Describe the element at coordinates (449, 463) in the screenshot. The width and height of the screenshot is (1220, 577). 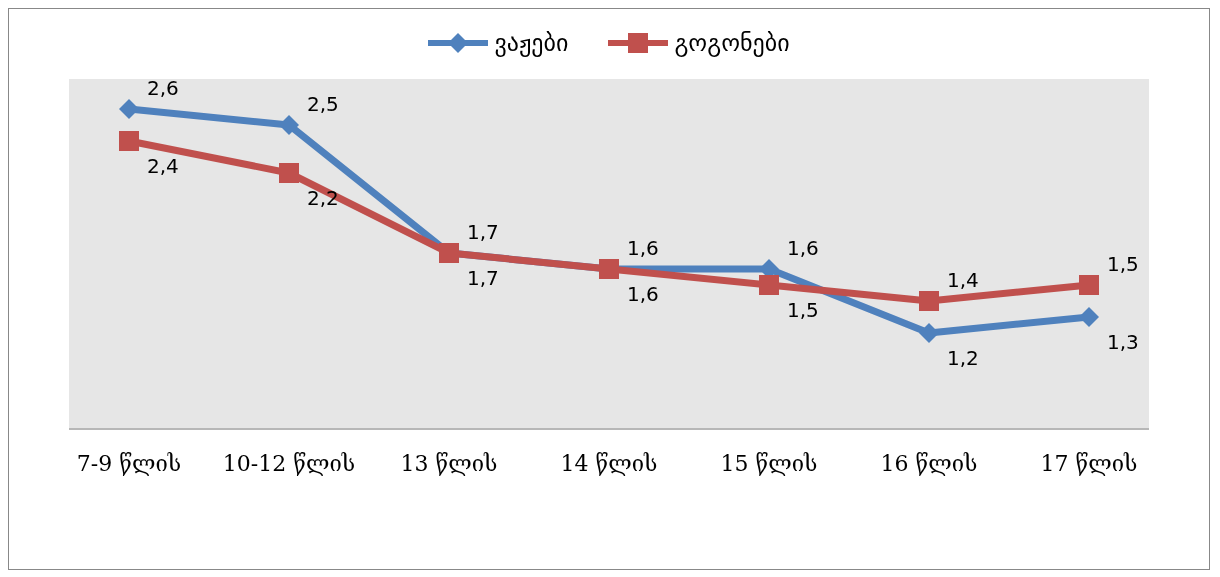
I see `x-tick-label: 13 წლის` at that location.